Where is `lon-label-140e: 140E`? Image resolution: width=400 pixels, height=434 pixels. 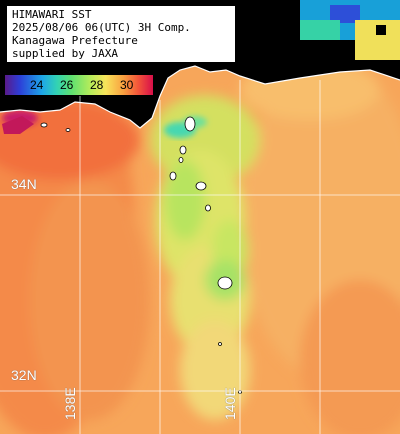 lon-label-140e: 140E is located at coordinates (230, 403).